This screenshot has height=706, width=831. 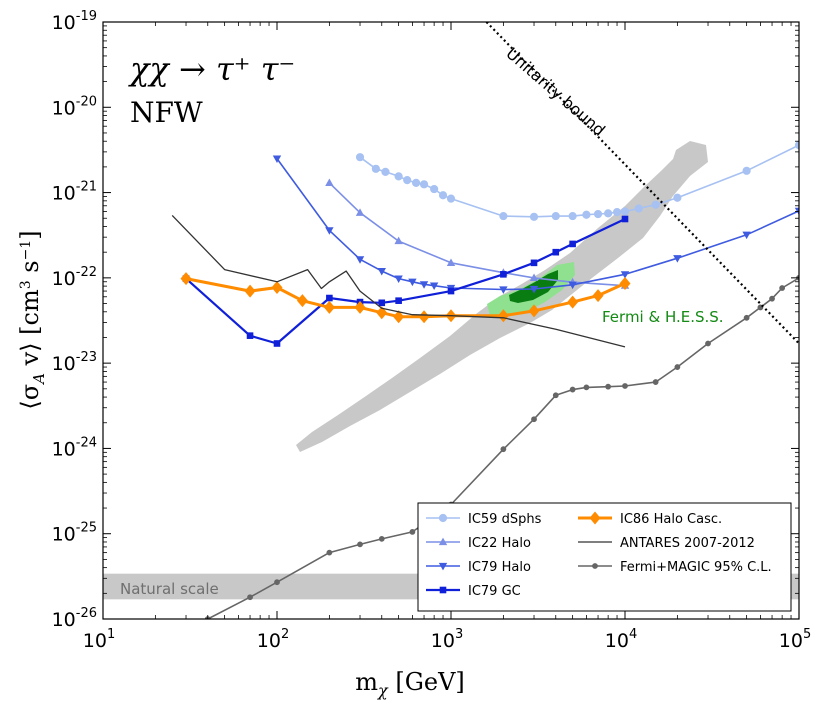 I want to click on legend-label: IC79 Halo, so click(x=499, y=567).